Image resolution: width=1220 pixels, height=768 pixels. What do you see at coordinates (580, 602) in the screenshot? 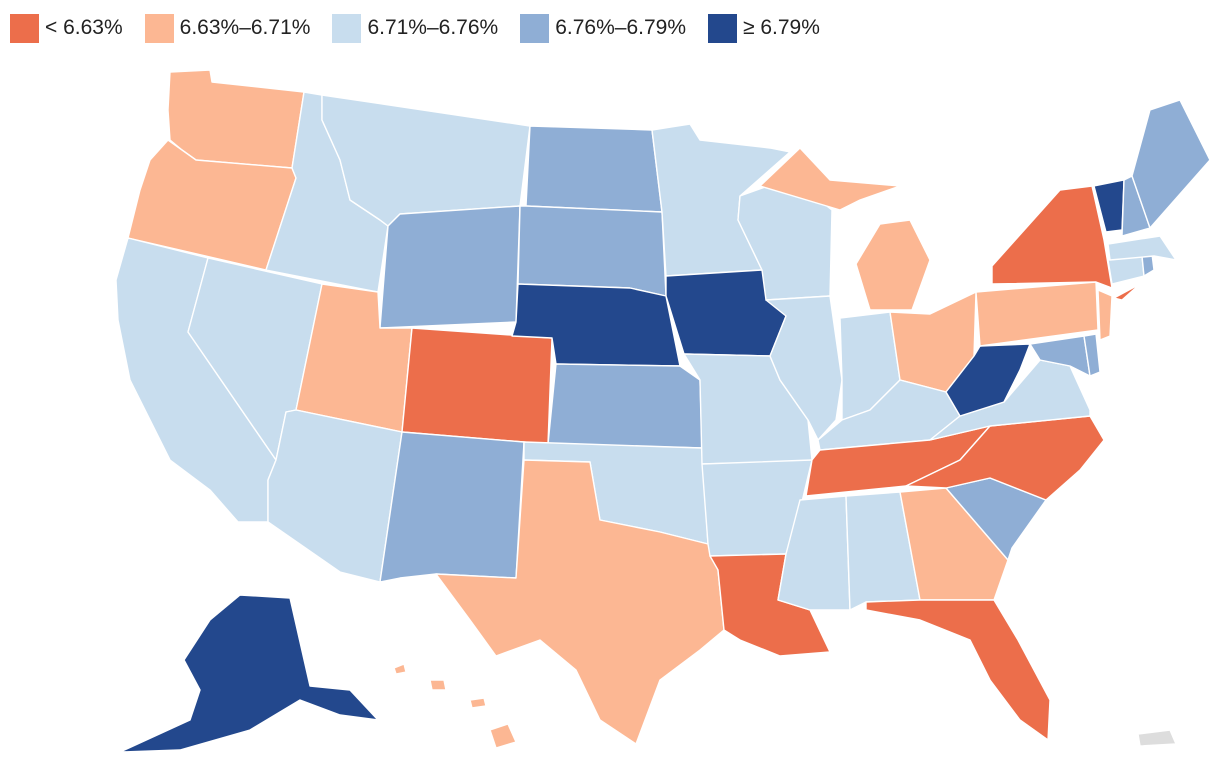
I see `state-texas` at bounding box center [580, 602].